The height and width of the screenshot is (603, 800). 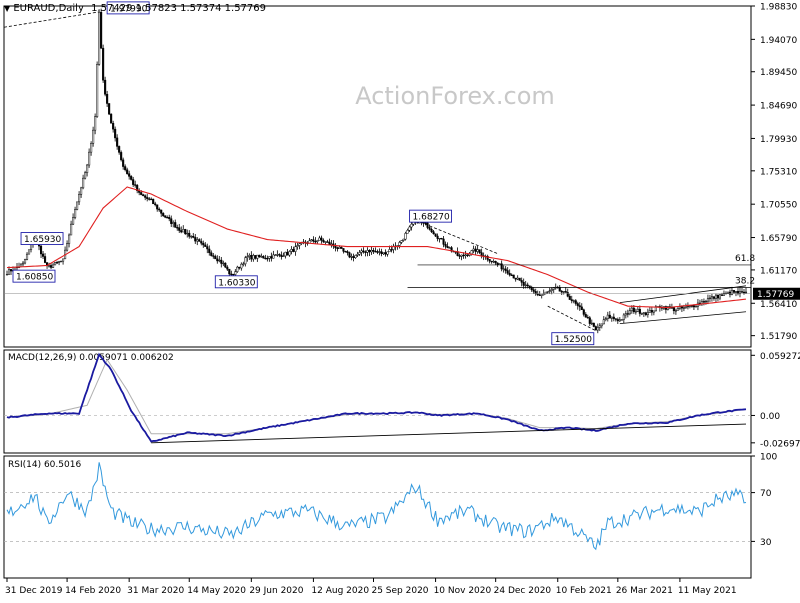 What do you see at coordinates (707, 591) in the screenshot?
I see `x-tick-label: 11 May 2021` at bounding box center [707, 591].